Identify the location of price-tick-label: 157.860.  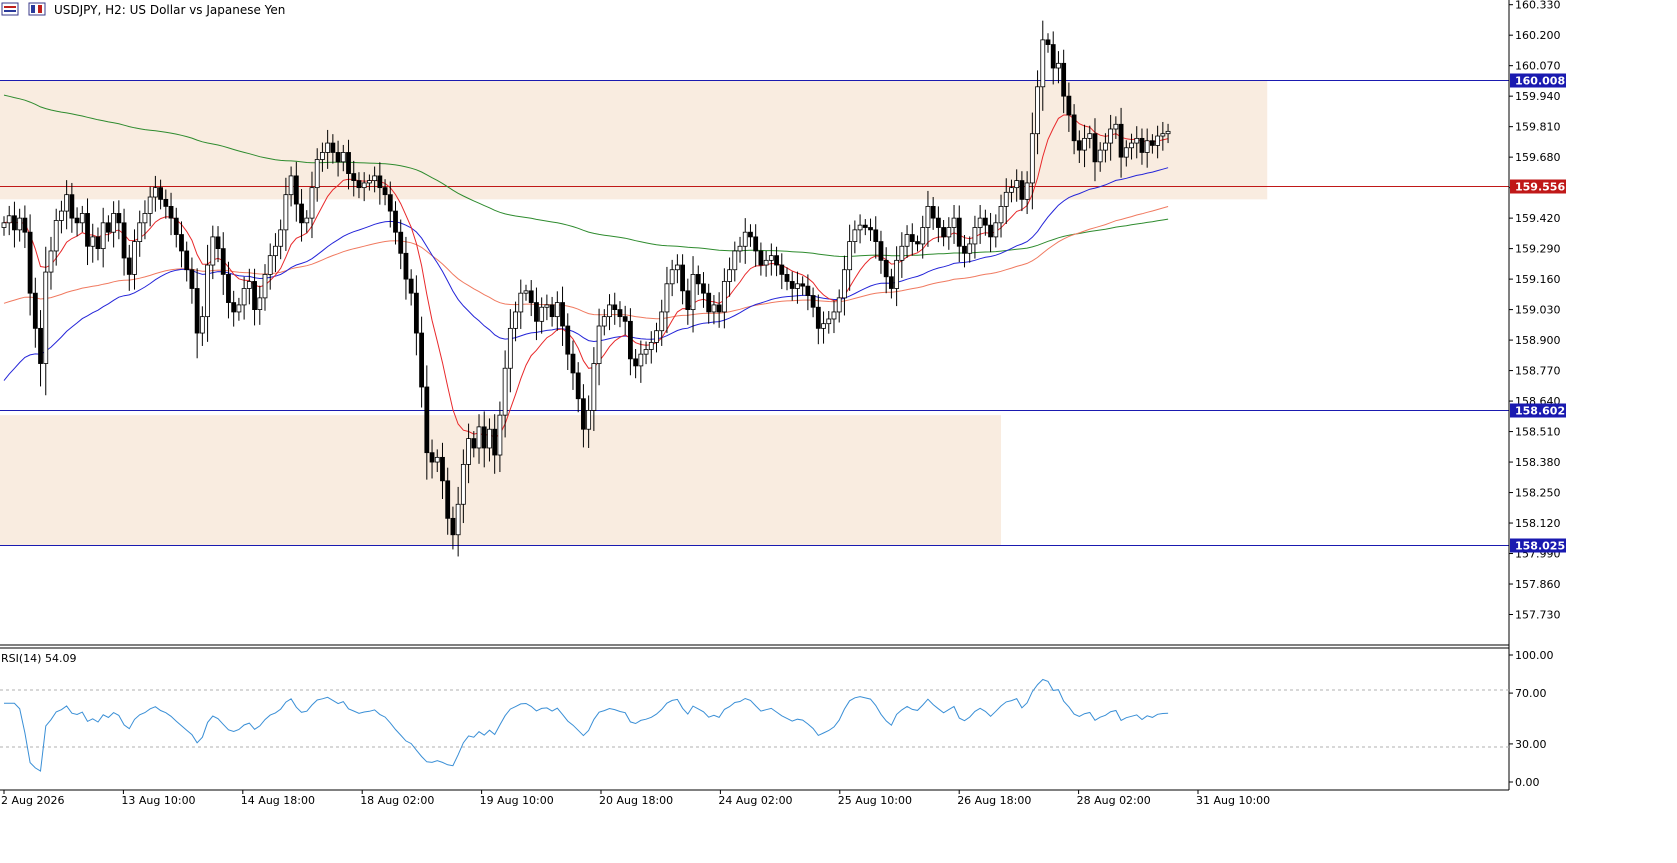
(1538, 584).